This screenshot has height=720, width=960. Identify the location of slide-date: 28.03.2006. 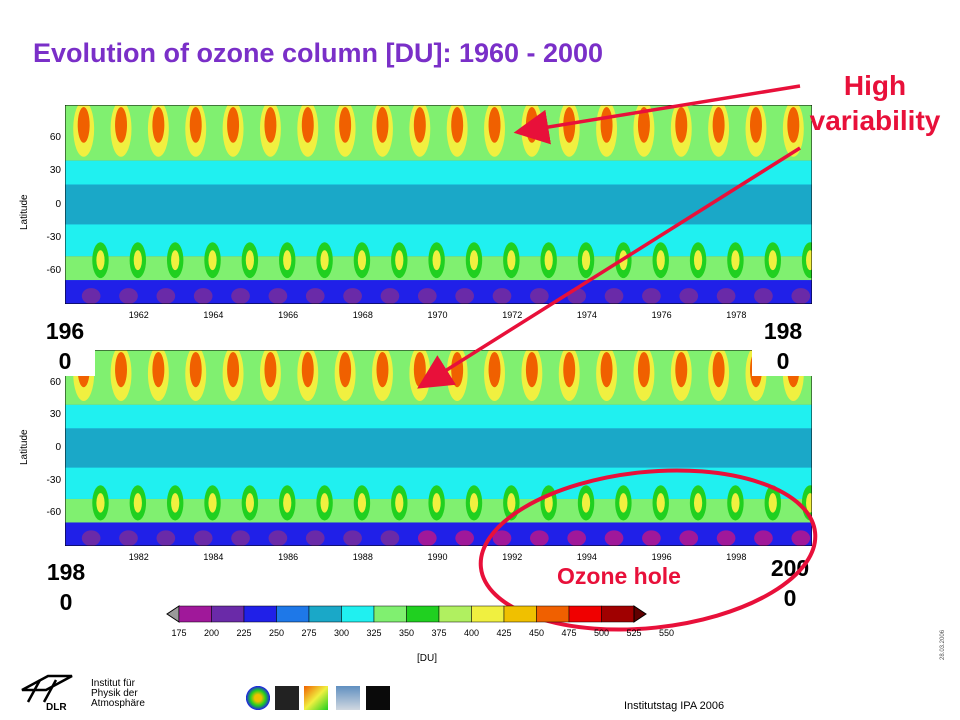
(943, 644).